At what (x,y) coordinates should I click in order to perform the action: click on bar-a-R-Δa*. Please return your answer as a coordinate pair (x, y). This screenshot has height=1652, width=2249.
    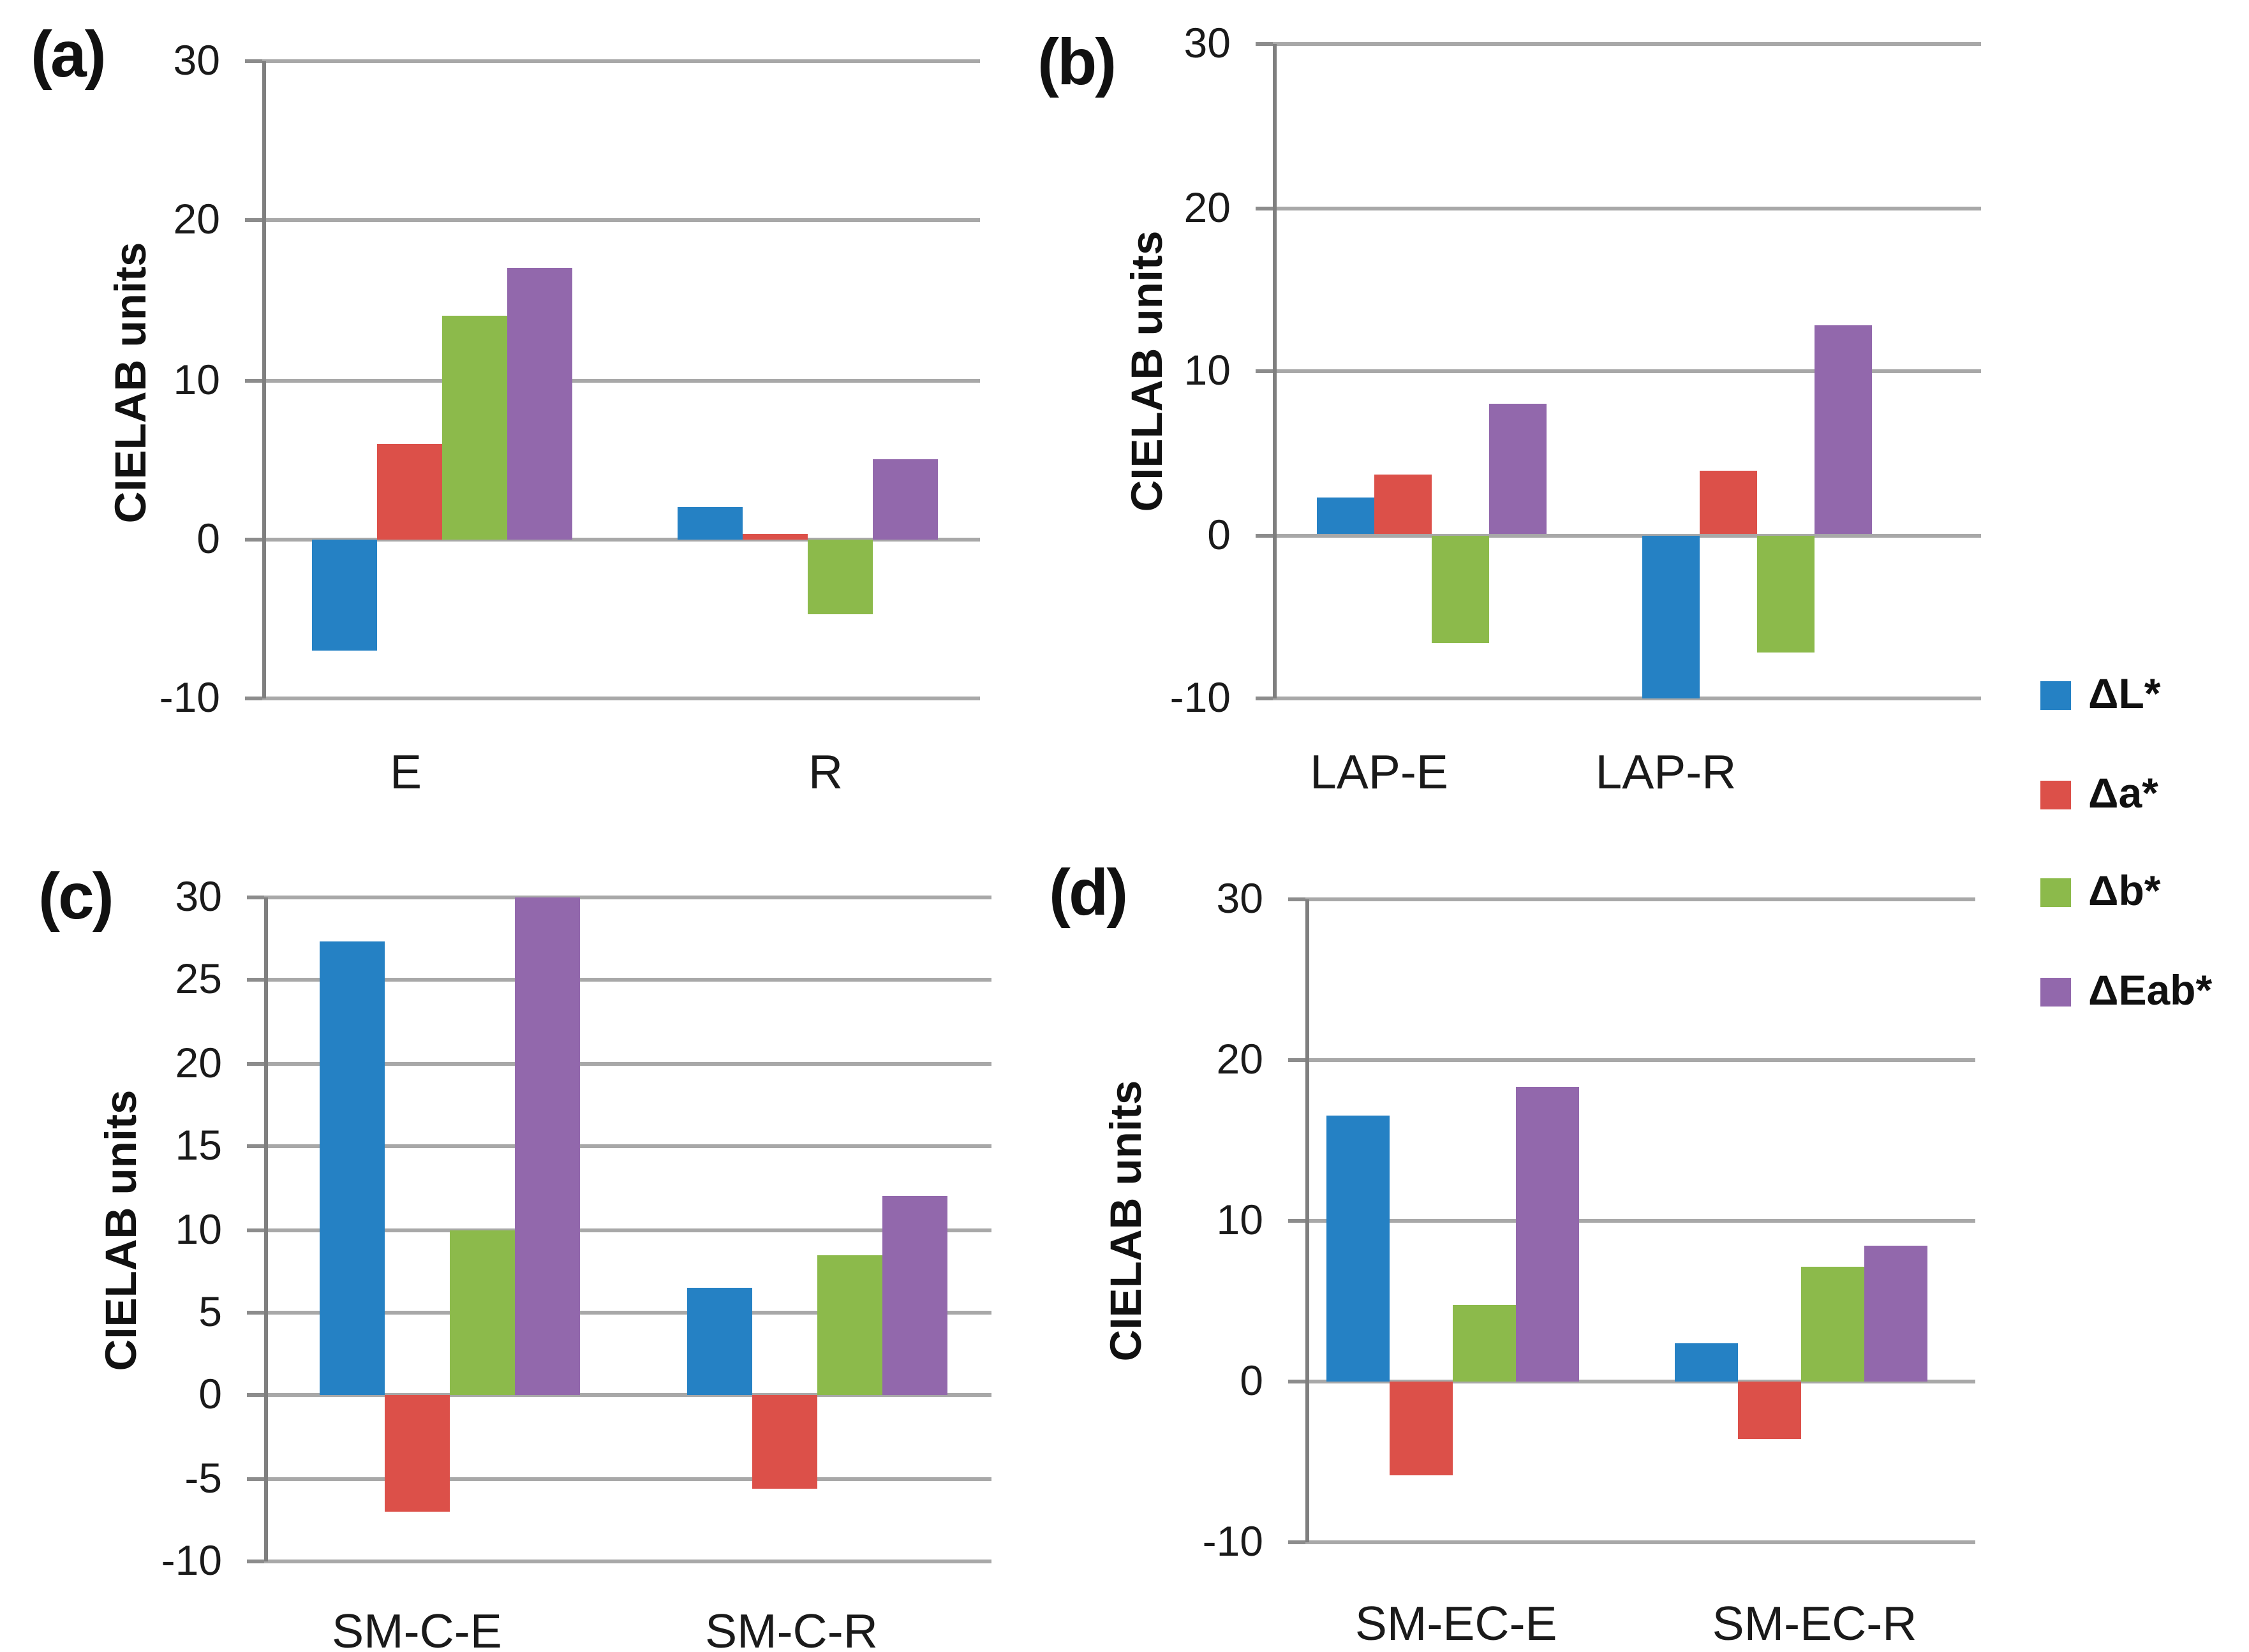
    Looking at the image, I should click on (775, 537).